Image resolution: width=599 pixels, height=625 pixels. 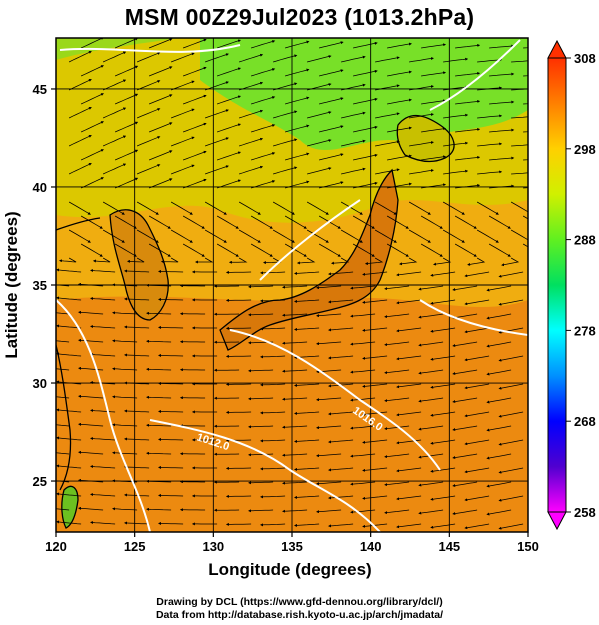 What do you see at coordinates (56, 546) in the screenshot?
I see `x-tick-label: 120` at bounding box center [56, 546].